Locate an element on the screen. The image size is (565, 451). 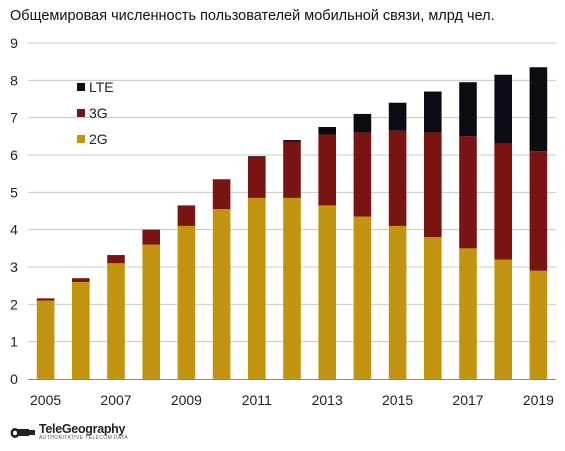
y-tick-label: 5 is located at coordinates (14, 192).